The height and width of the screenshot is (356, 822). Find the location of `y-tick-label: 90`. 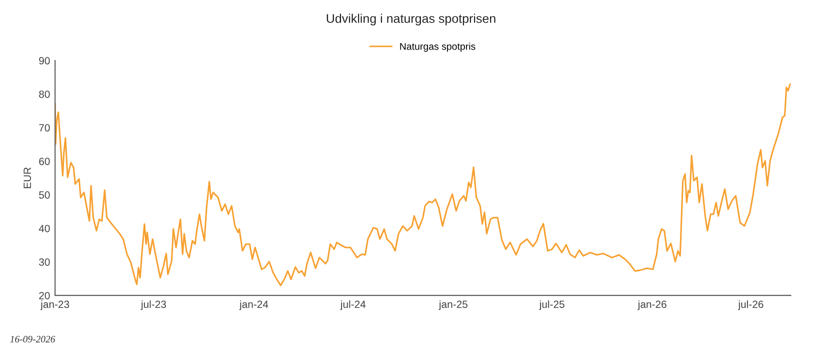

y-tick-label: 90 is located at coordinates (44, 60).